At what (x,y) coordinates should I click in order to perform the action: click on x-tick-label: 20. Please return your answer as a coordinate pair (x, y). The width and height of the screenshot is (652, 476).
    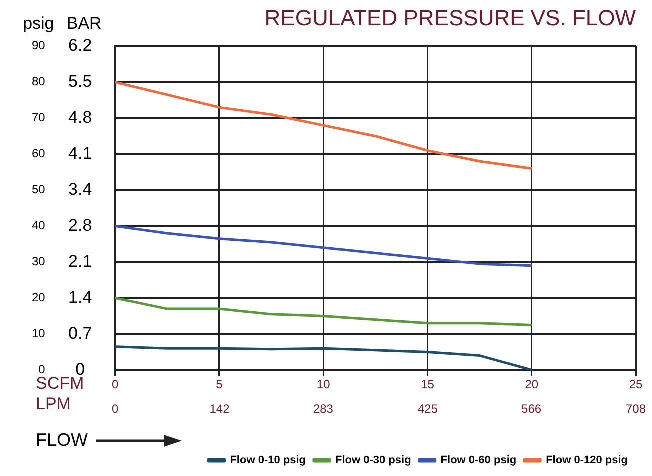
    Looking at the image, I should click on (532, 385).